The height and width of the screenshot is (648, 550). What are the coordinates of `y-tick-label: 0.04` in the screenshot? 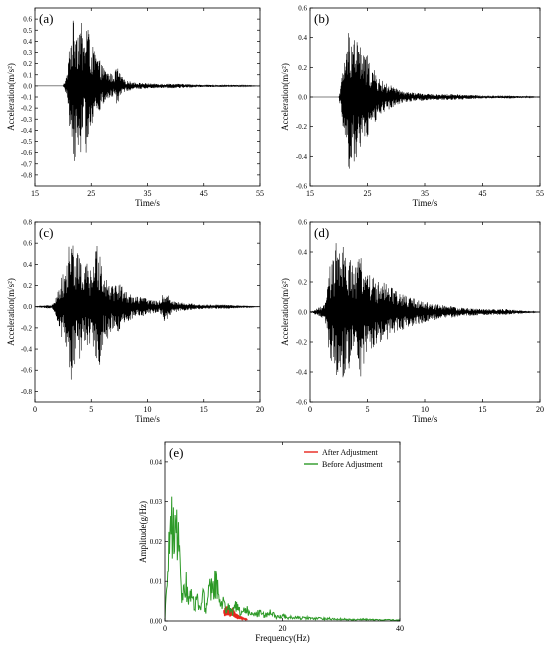 It's located at (156, 462).